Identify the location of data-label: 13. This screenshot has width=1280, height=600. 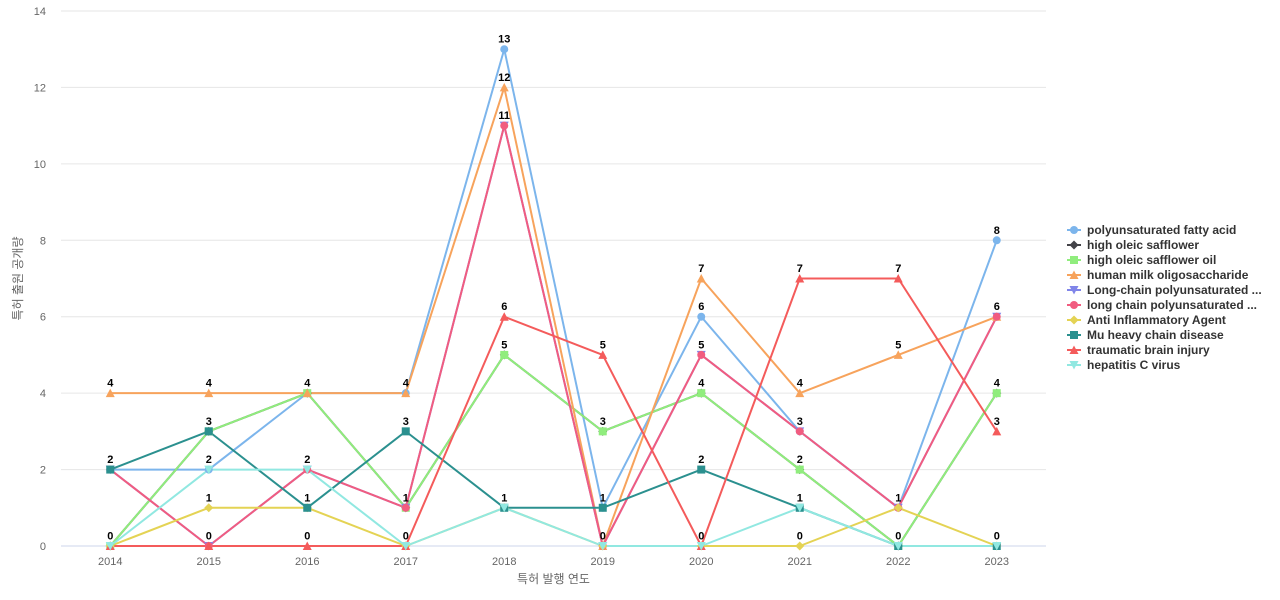
(504, 40).